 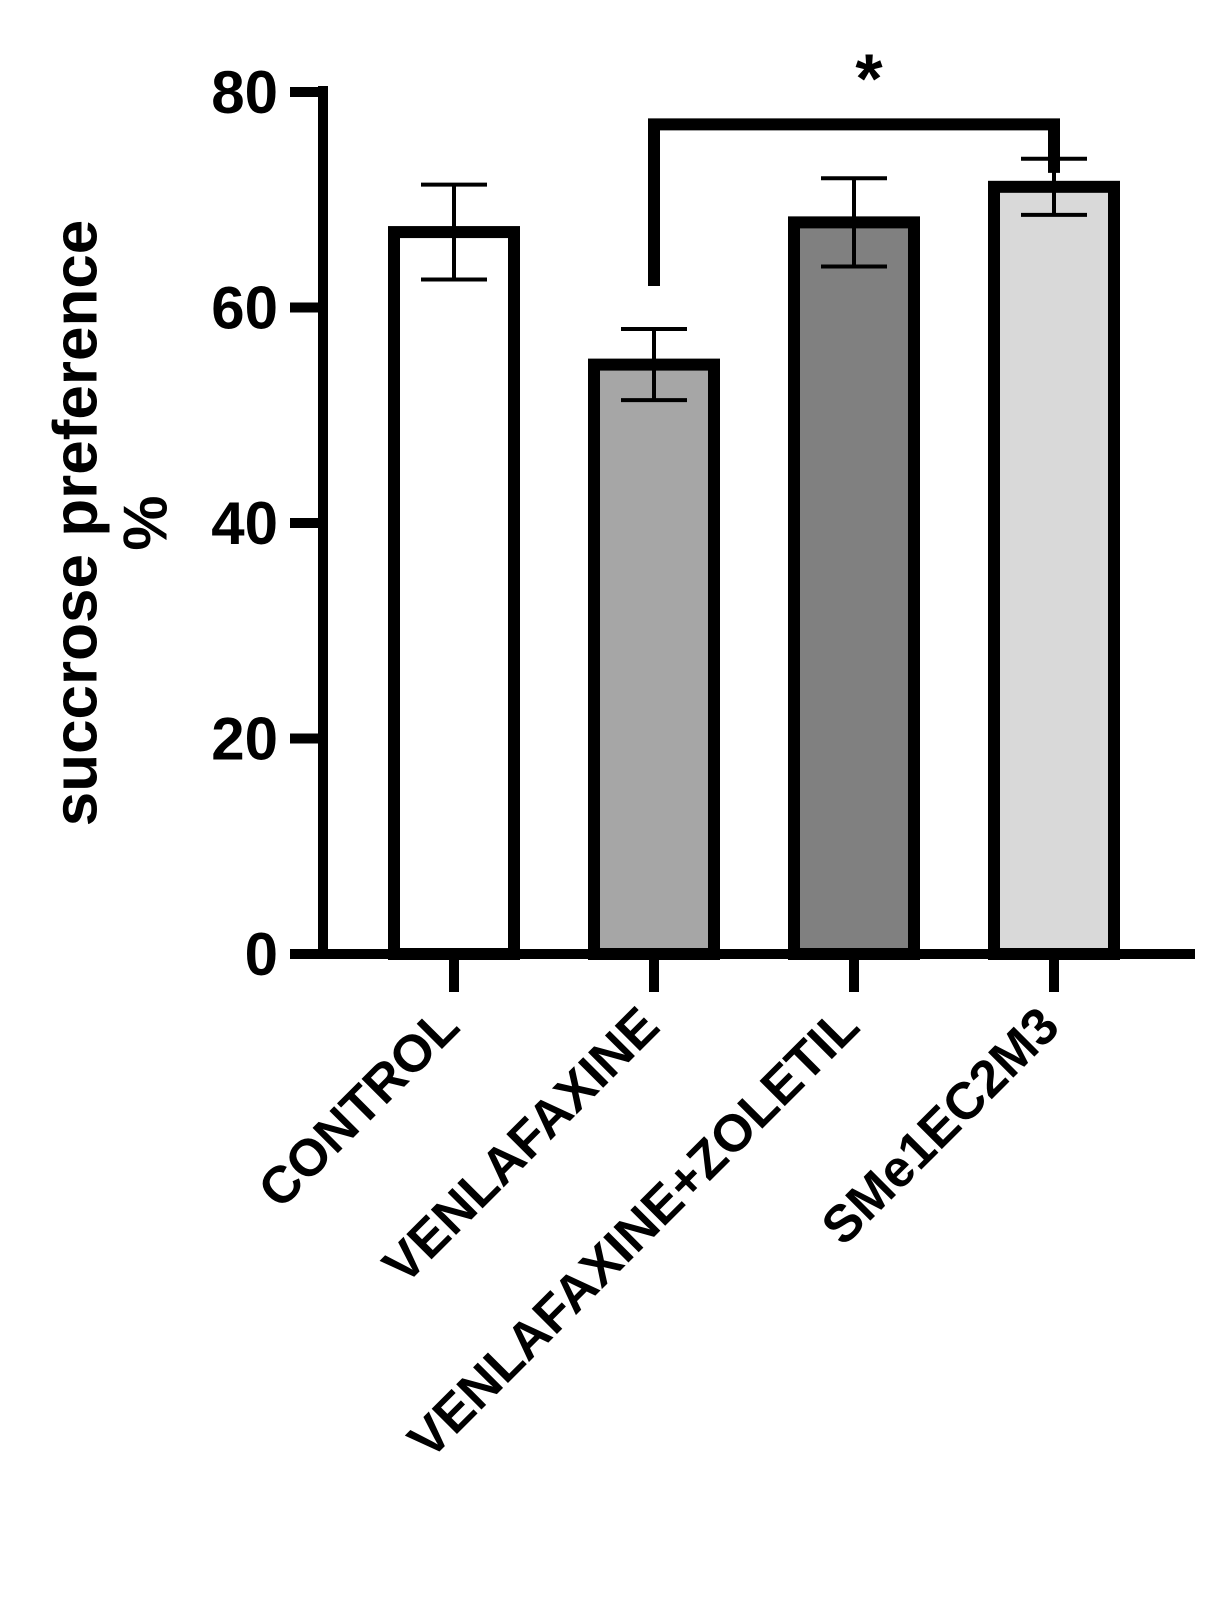 What do you see at coordinates (869, 78) in the screenshot?
I see `significance-star: *` at bounding box center [869, 78].